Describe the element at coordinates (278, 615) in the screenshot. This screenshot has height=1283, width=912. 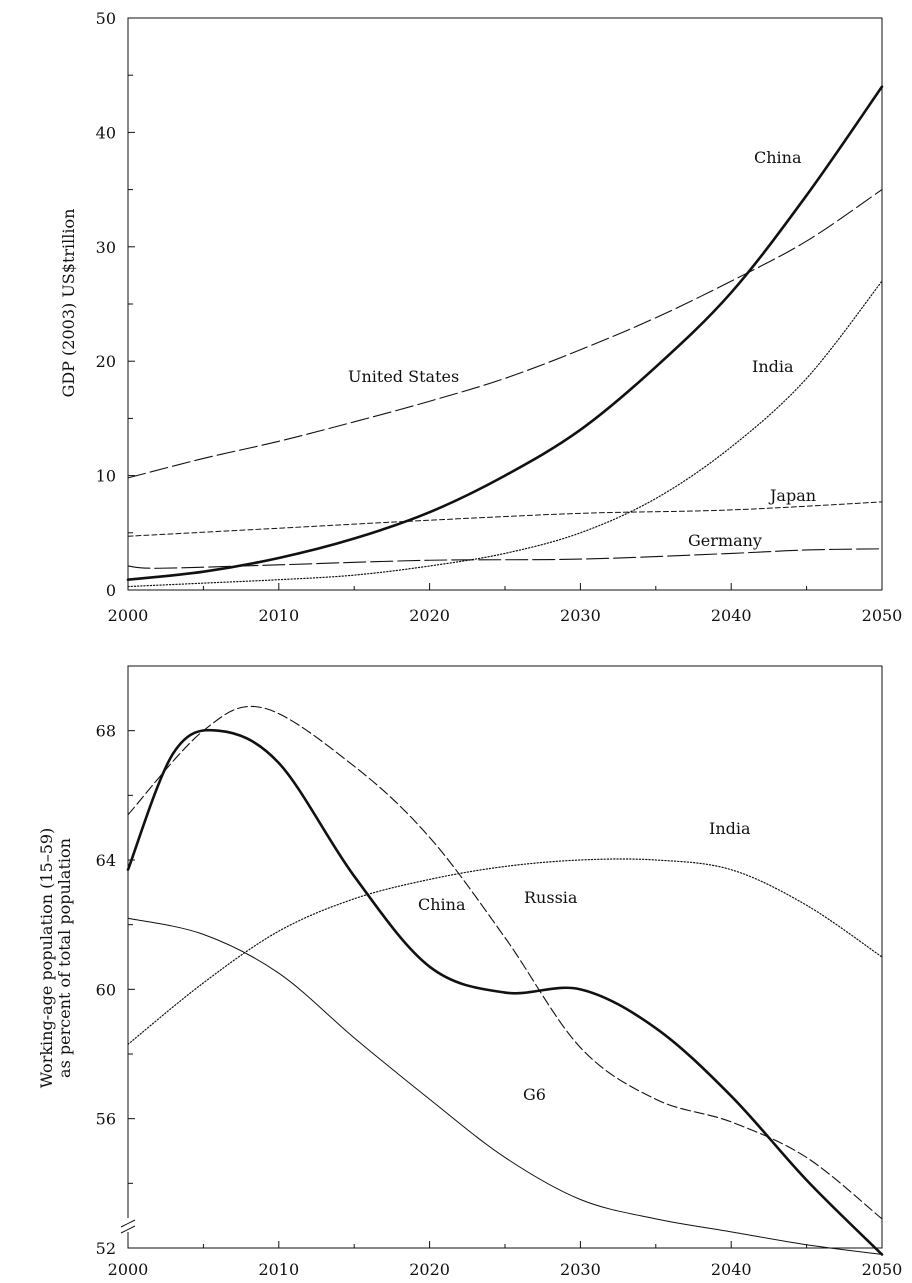
I see `gdp-x-tick-label: 2010` at that location.